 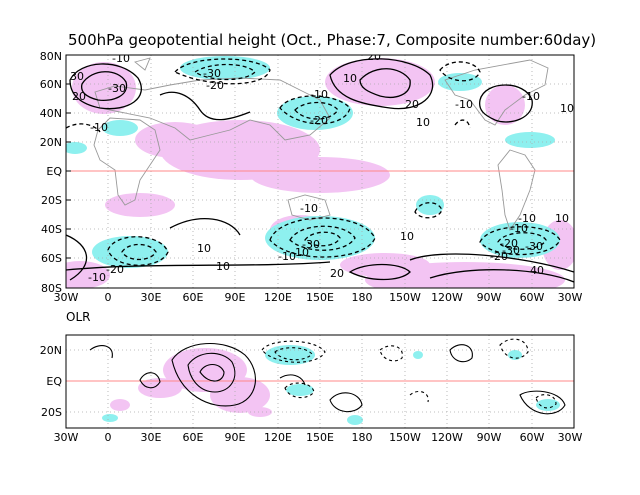 What do you see at coordinates (51, 229) in the screenshot?
I see `lat-tick: 40S` at bounding box center [51, 229].